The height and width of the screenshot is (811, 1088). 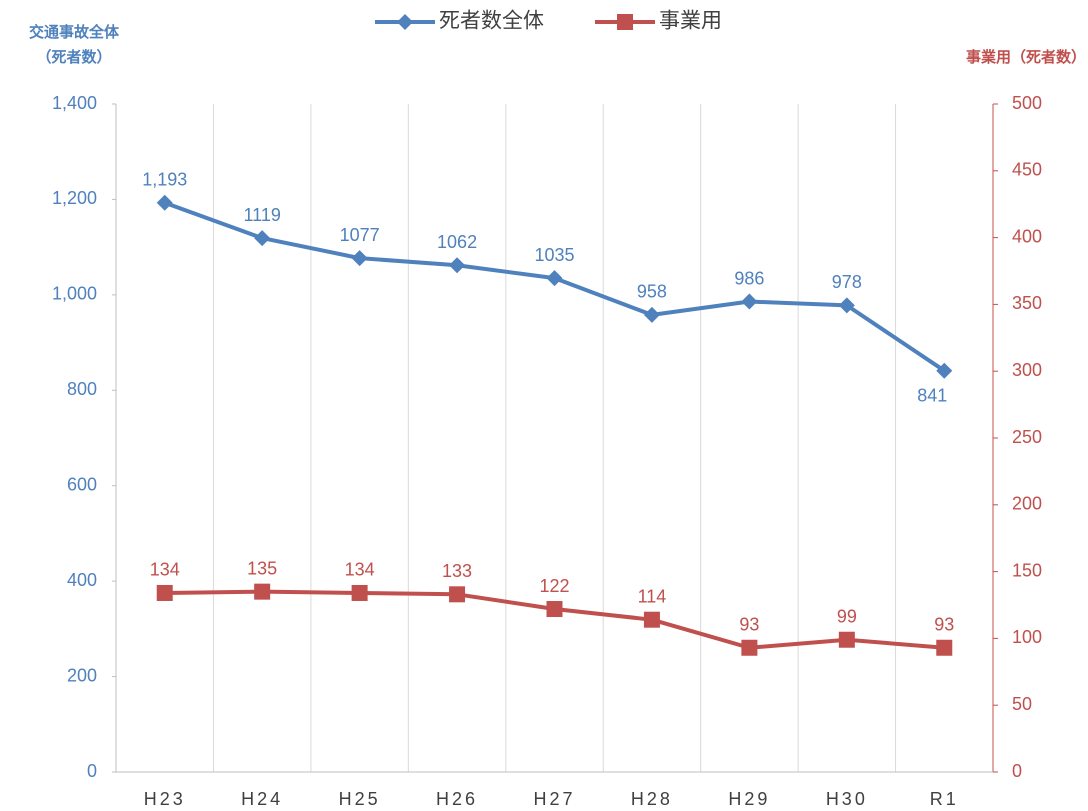 What do you see at coordinates (1027, 103) in the screenshot?
I see `y2-tick-label: 500` at bounding box center [1027, 103].